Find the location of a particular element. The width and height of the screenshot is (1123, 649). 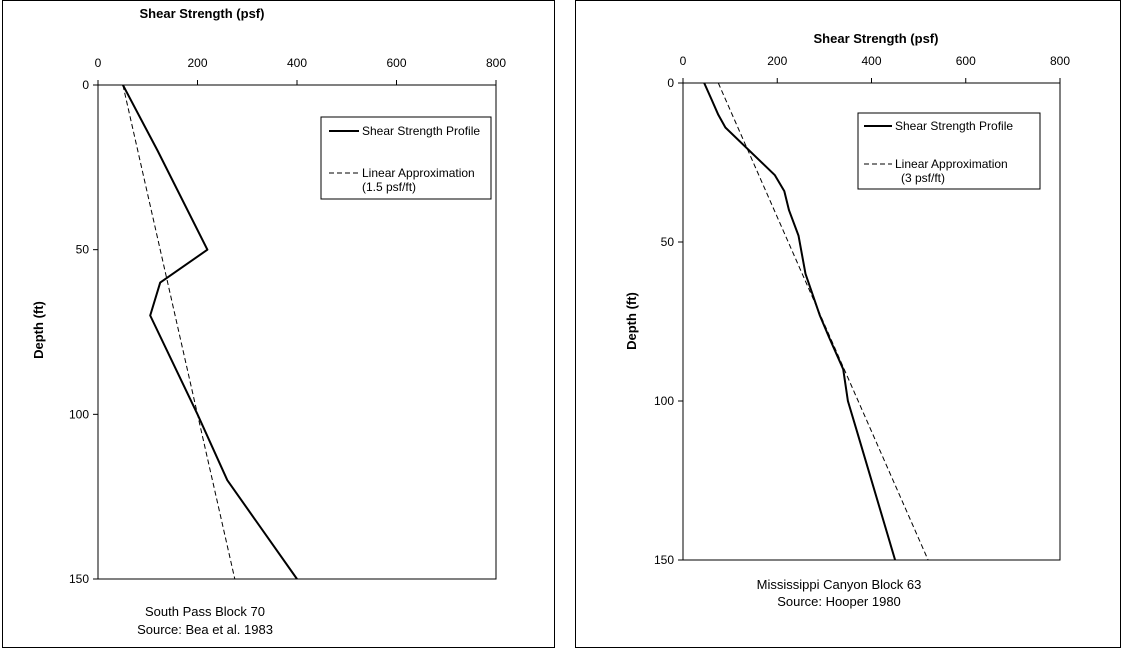

chart-caption-line1: South Pass Block 70 is located at coordinates (205, 611).